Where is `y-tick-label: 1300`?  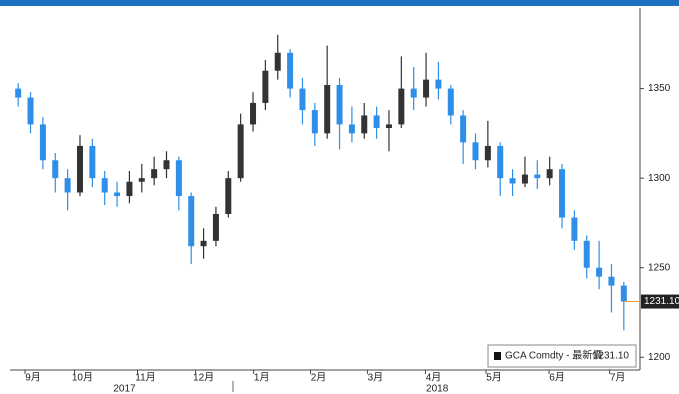 y-tick-label: 1300 is located at coordinates (659, 178).